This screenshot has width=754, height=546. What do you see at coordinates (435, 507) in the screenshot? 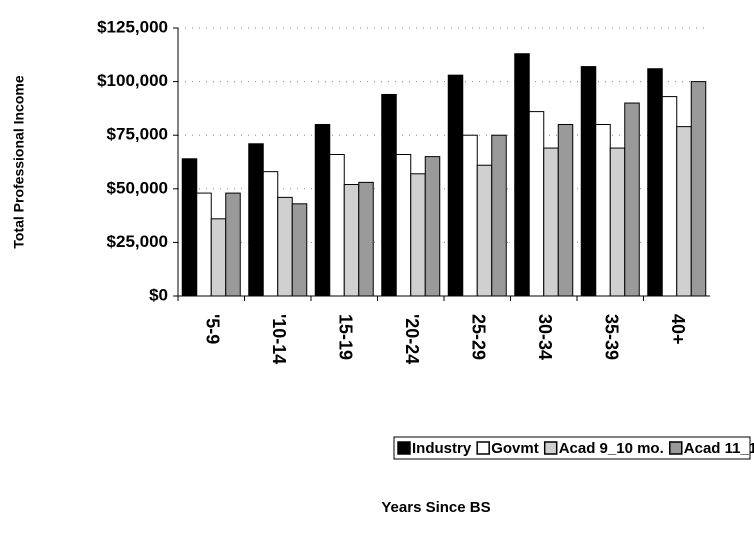
I see `x-axis-label: Years Since BS` at bounding box center [435, 507].